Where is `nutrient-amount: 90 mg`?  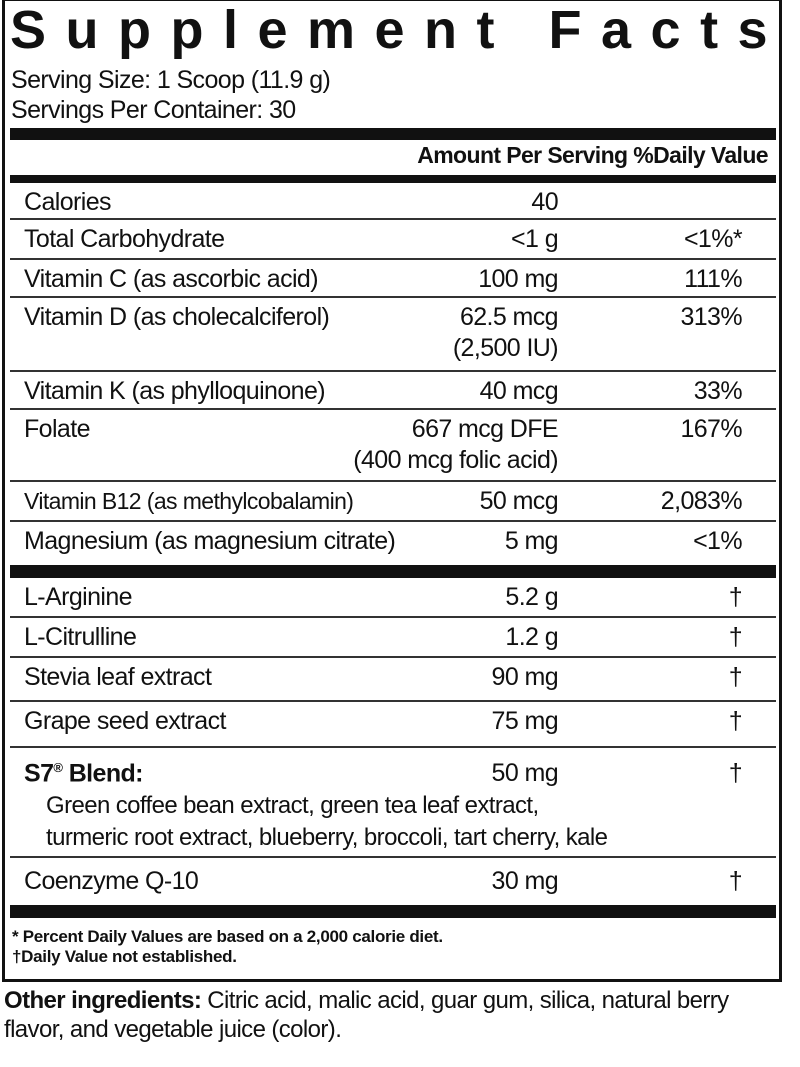 nutrient-amount: 90 mg is located at coordinates (525, 677).